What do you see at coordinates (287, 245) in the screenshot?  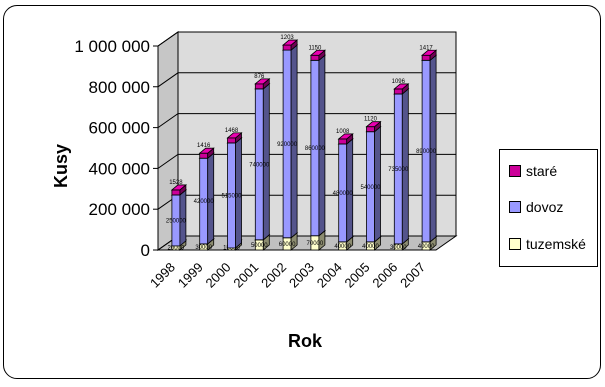 I see `data-label: 60000` at bounding box center [287, 245].